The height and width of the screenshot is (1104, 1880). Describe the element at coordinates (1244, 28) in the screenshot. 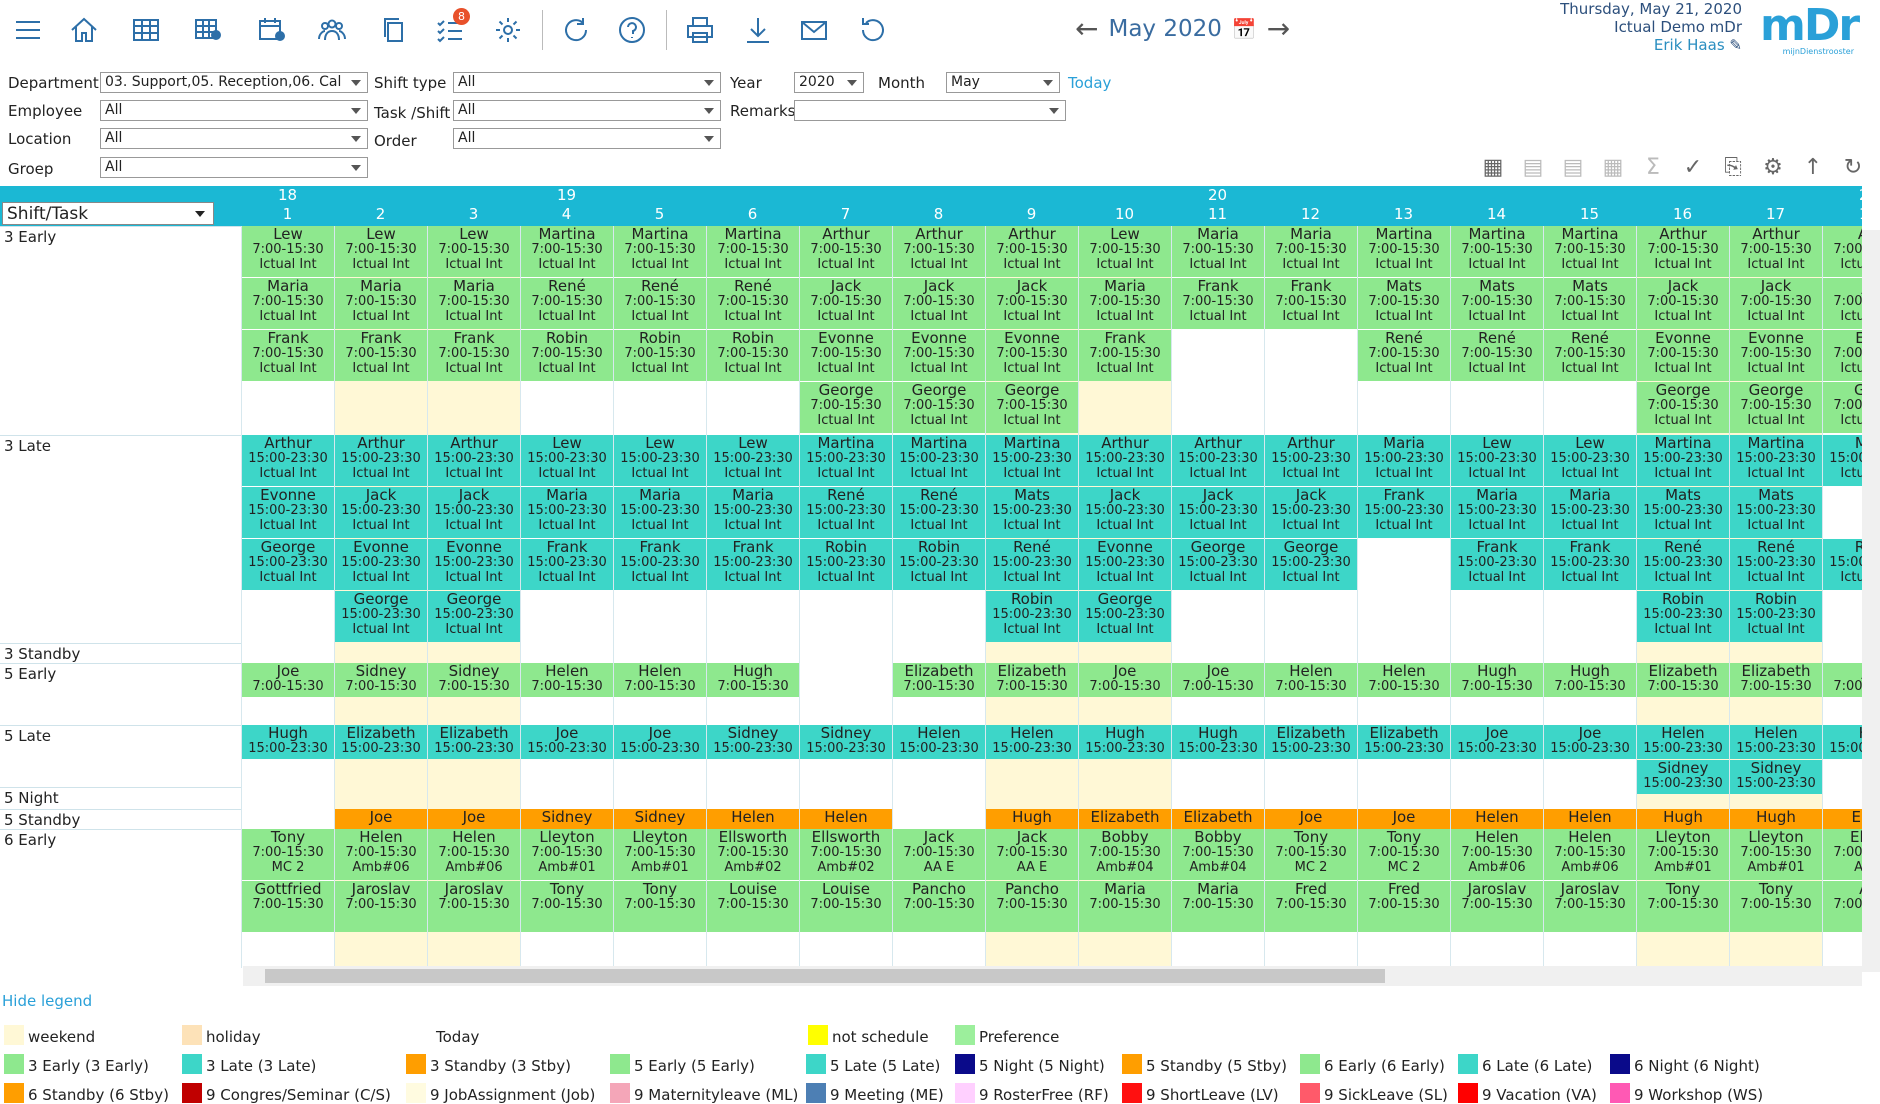

I see `calendar-icon: 📅` at that location.